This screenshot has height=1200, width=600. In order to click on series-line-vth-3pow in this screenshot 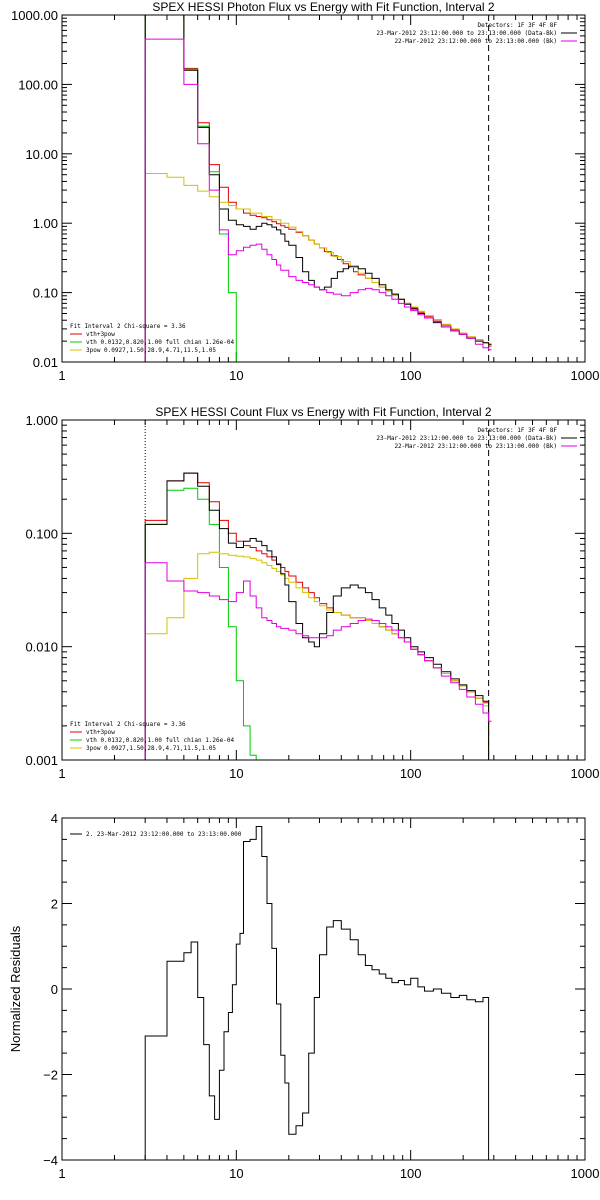, I will do `click(318, 616)`.